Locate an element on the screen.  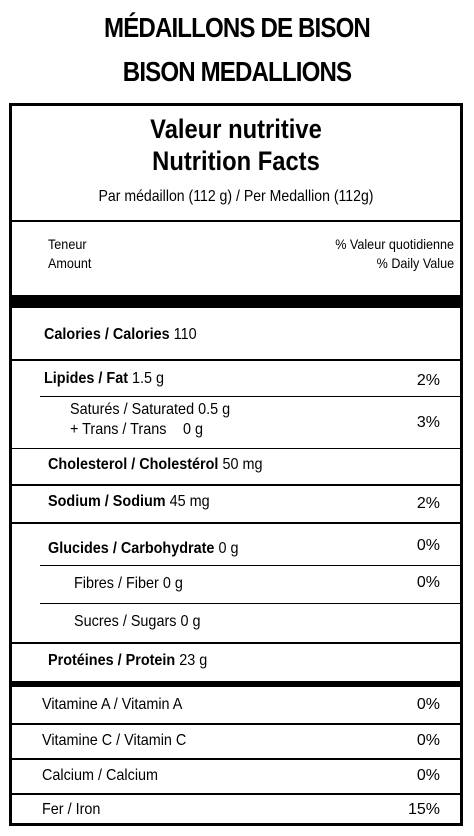
calories-value: 110 is located at coordinates (185, 334).